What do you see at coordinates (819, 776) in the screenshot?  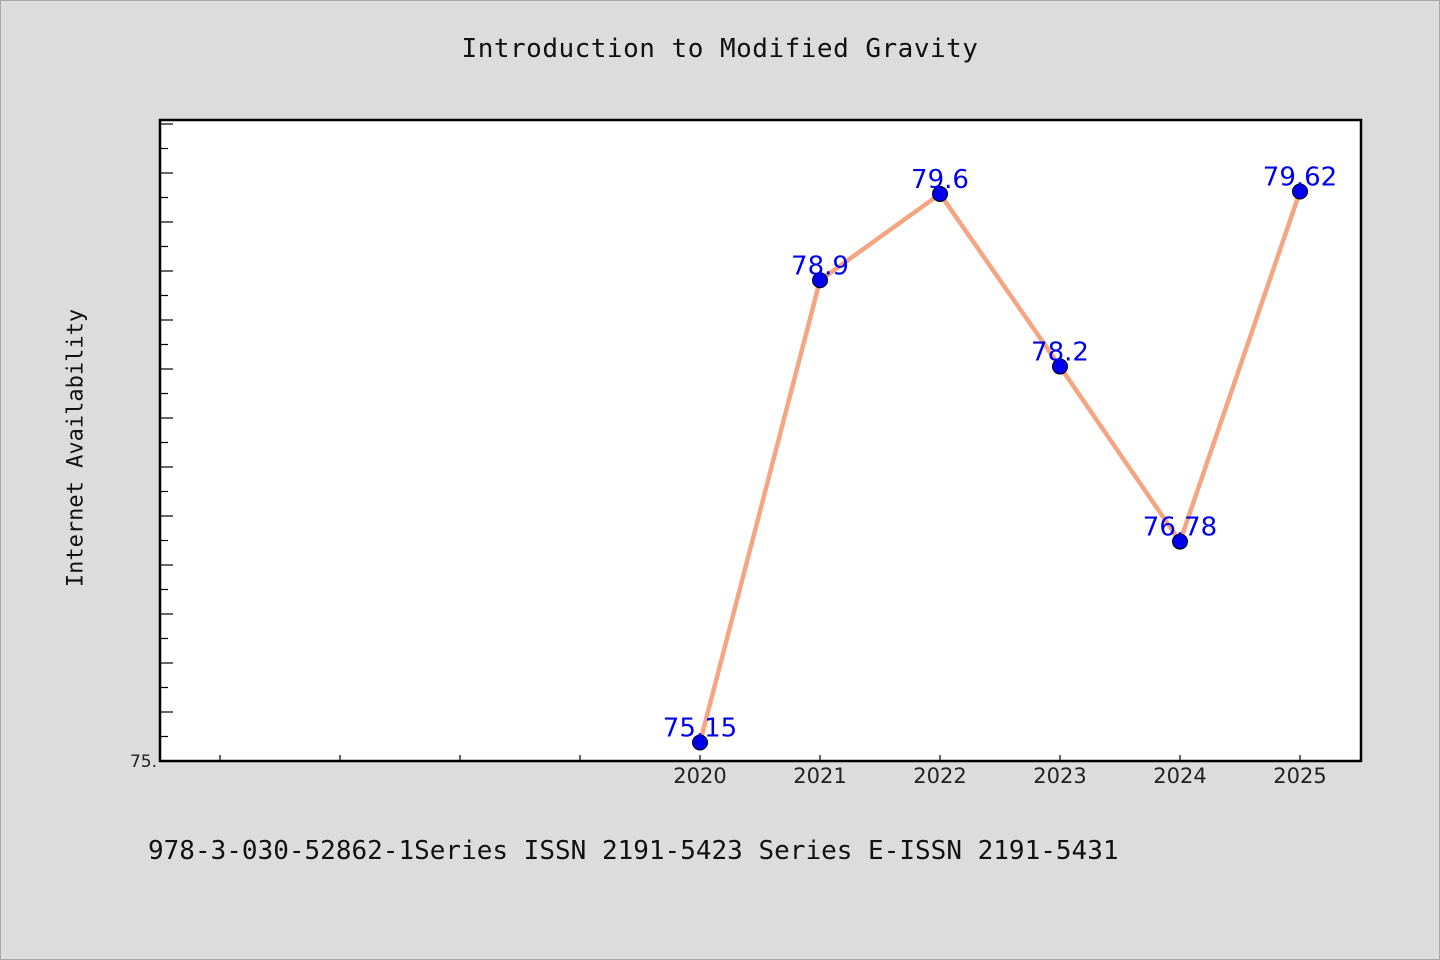 I see `x-tick-label: 2021` at bounding box center [819, 776].